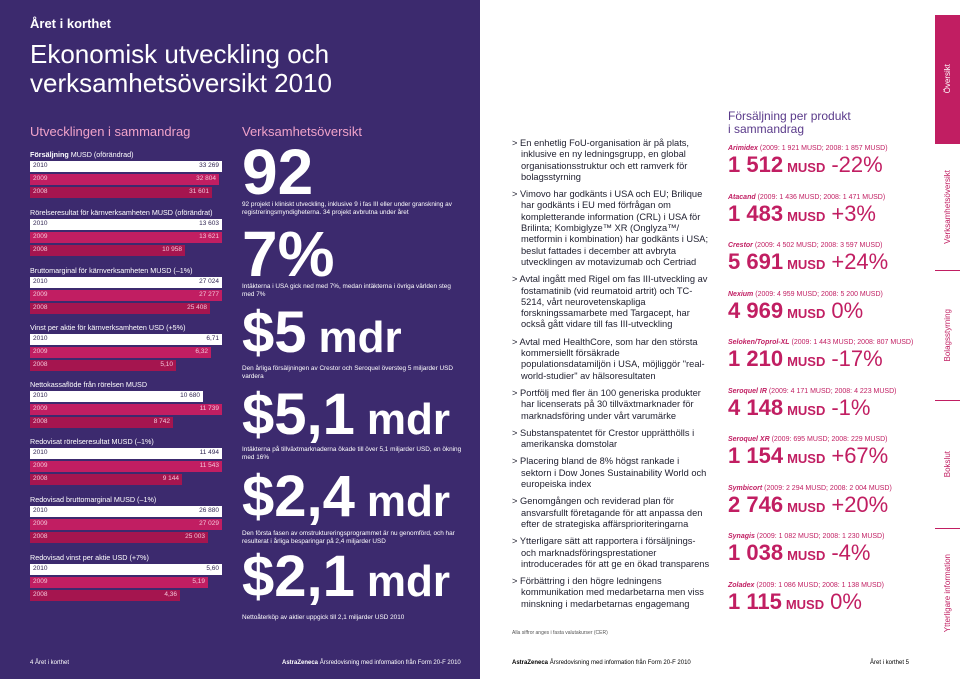 This screenshot has width=960, height=679. Describe the element at coordinates (322, 335) in the screenshot. I see `big-number: $5 mdr` at that location.